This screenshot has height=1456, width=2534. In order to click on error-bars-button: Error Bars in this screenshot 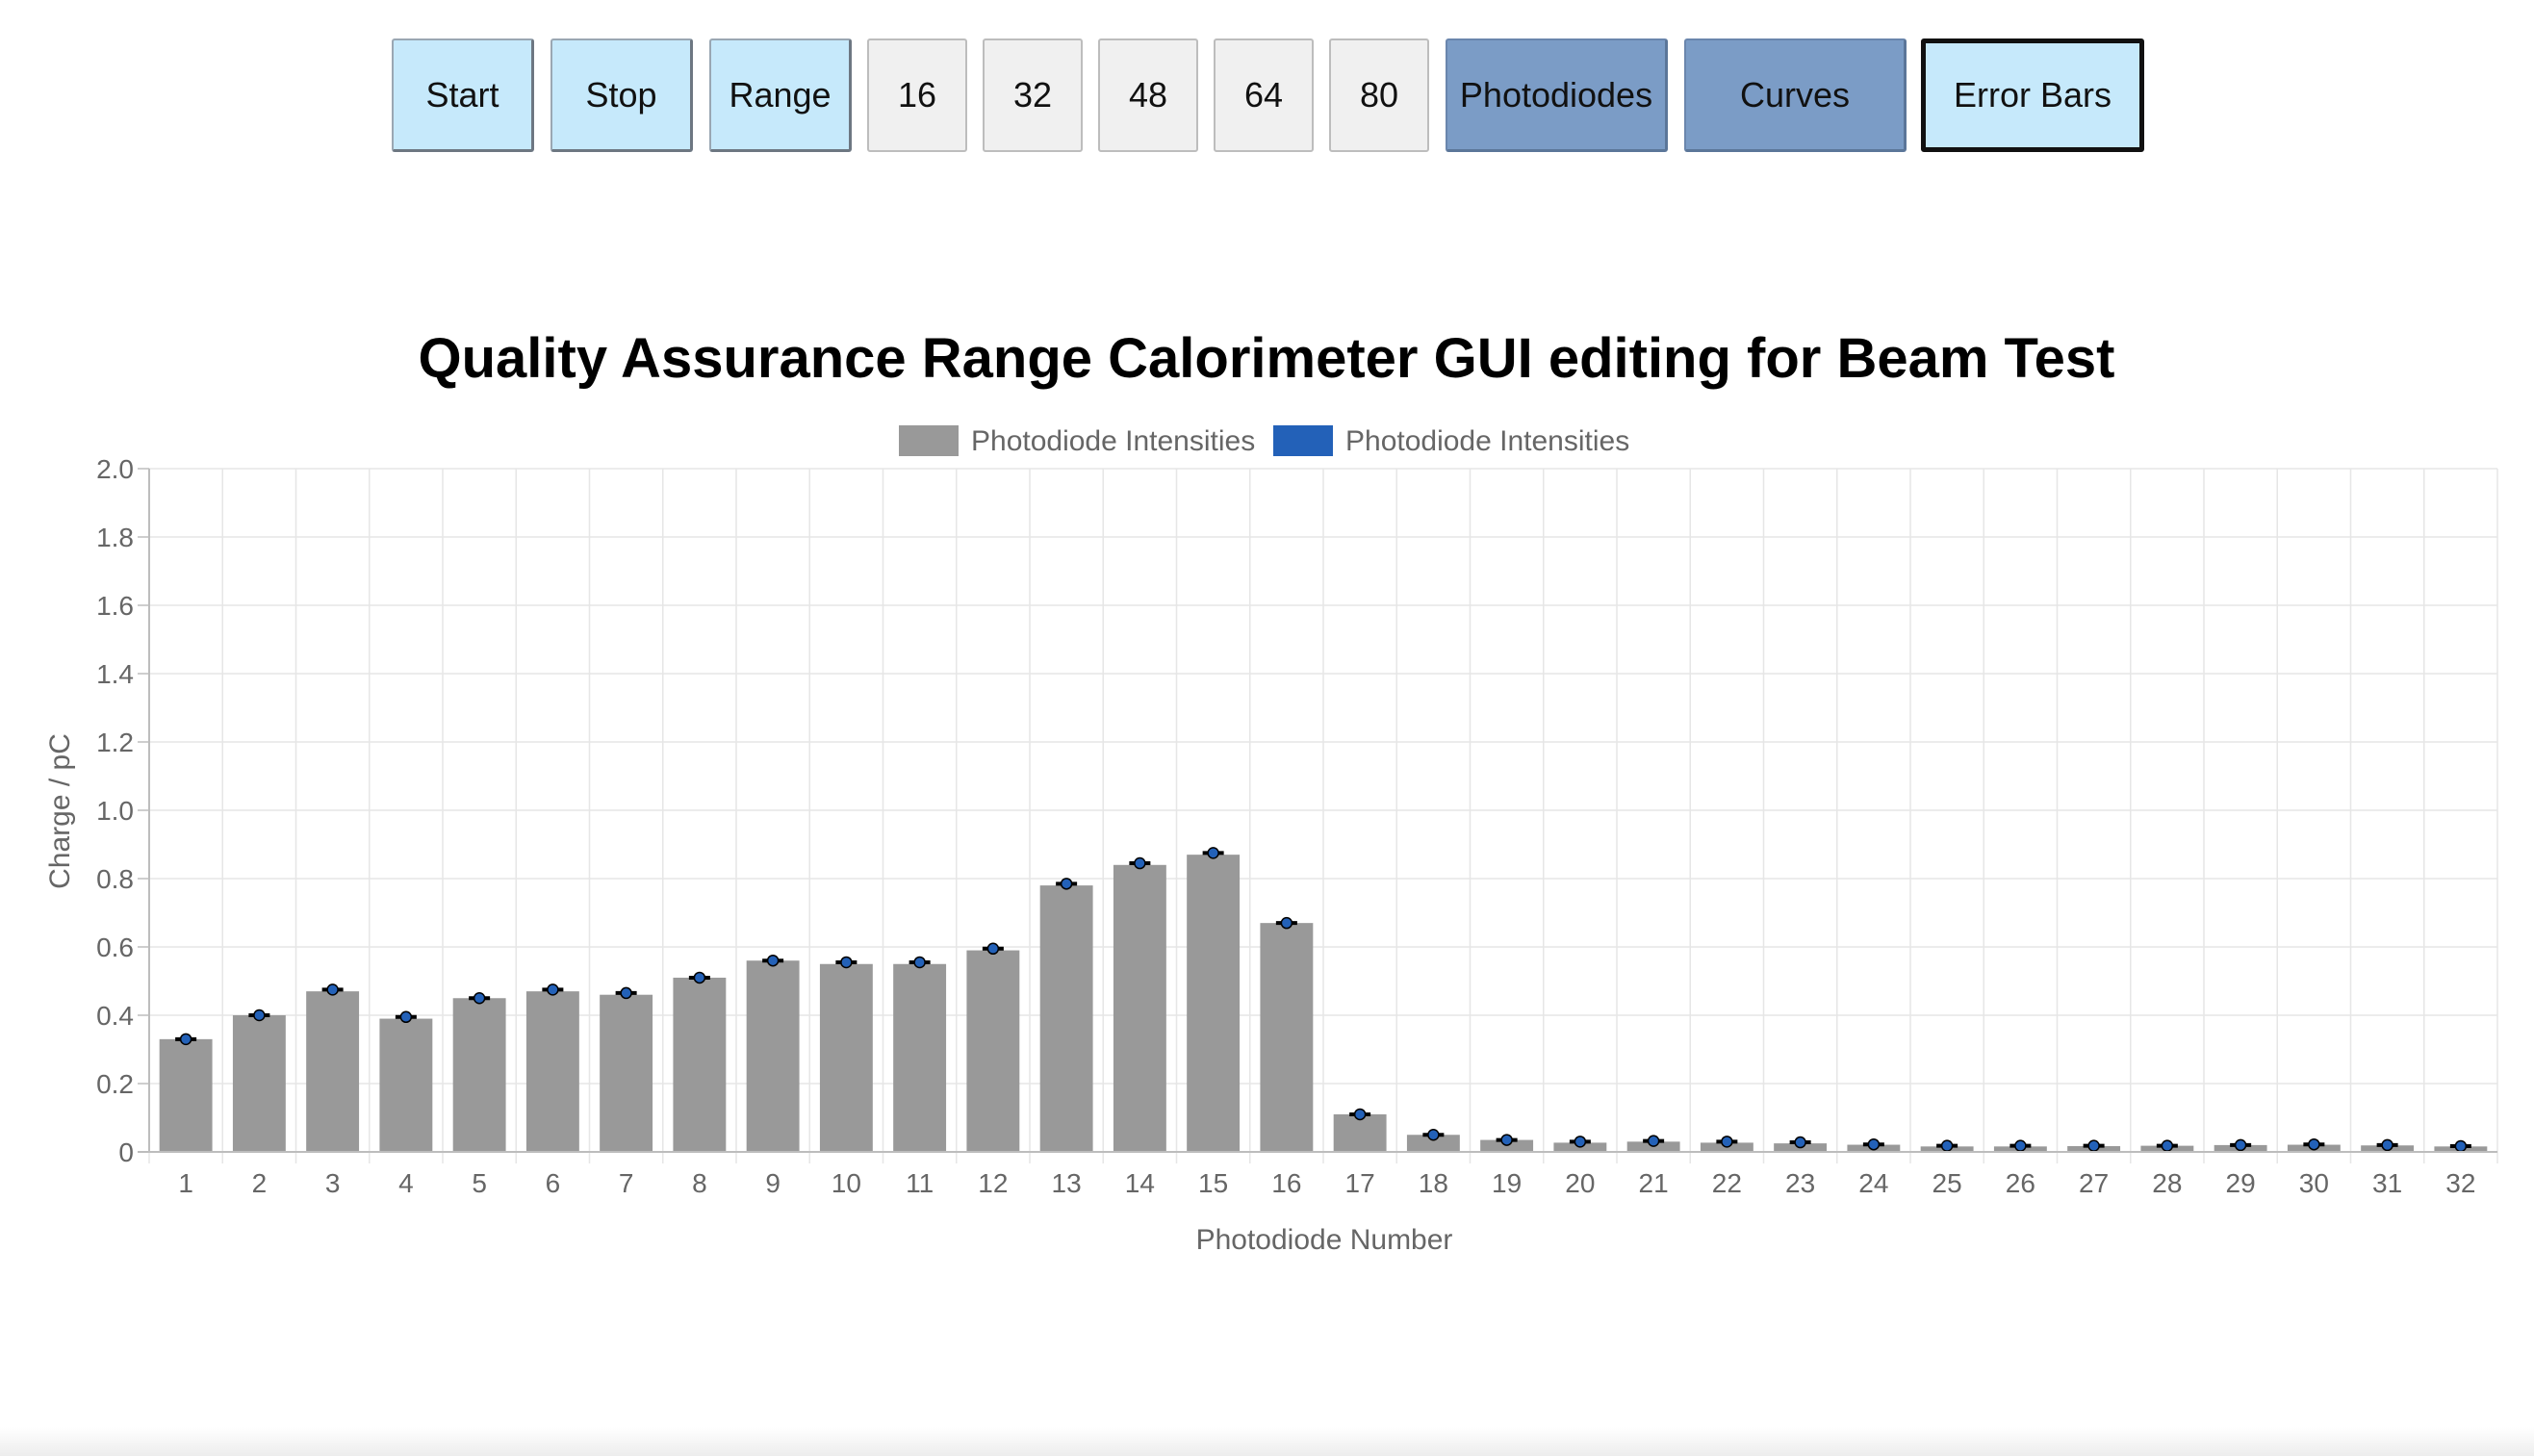, I will do `click(2032, 95)`.